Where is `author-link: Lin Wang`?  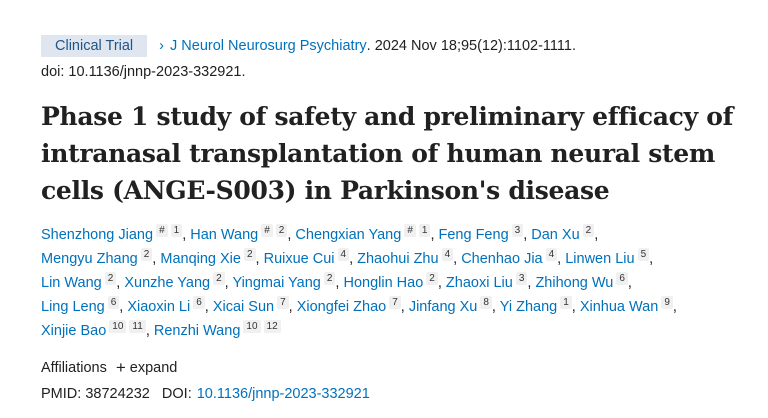
author-link: Lin Wang is located at coordinates (71, 283).